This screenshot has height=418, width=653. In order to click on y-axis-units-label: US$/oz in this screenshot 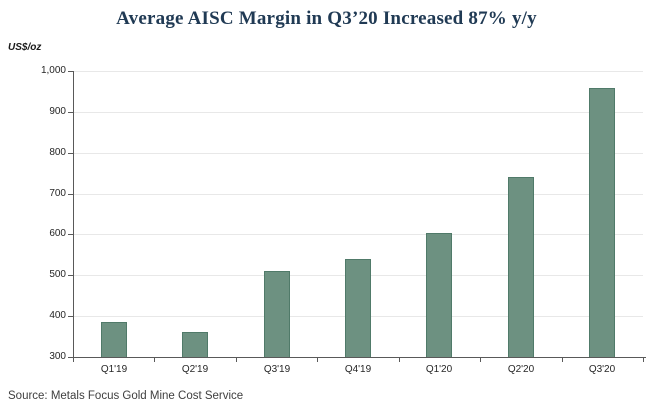, I will do `click(25, 47)`.